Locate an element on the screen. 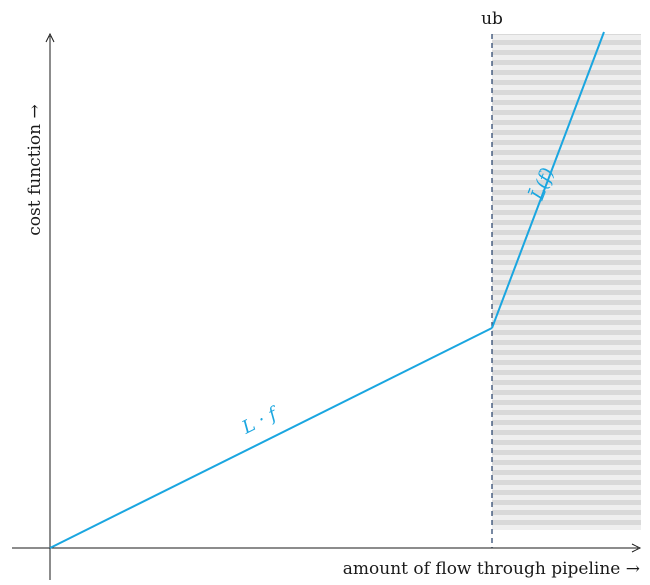 The image size is (650, 585). segment-low-label: L · f is located at coordinates (260, 420).